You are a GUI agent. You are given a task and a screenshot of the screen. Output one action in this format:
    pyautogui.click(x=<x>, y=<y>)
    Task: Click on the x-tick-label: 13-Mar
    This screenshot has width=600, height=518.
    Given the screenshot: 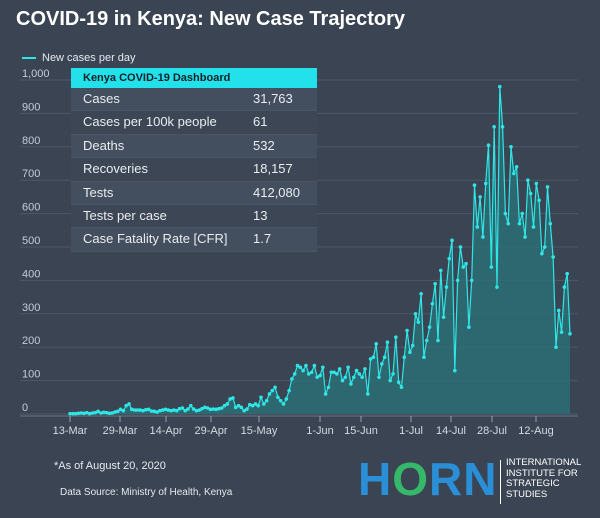 What is the action you would take?
    pyautogui.click(x=70, y=431)
    